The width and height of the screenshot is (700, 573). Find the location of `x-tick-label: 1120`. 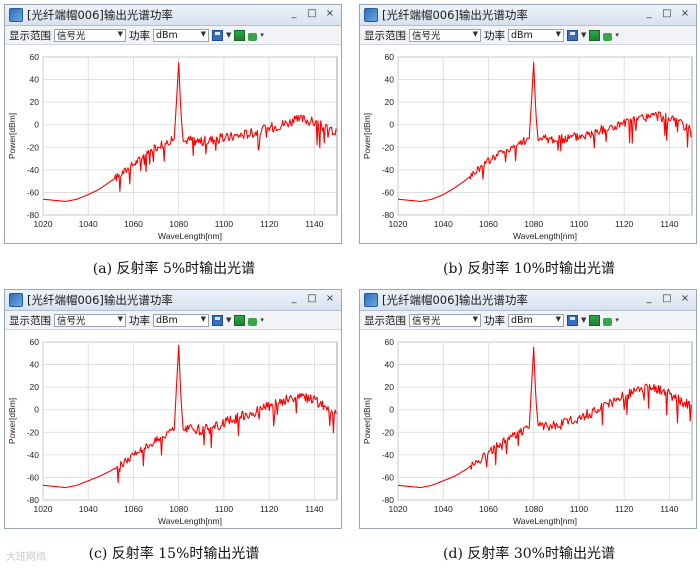

x-tick-label: 1120 is located at coordinates (269, 224).